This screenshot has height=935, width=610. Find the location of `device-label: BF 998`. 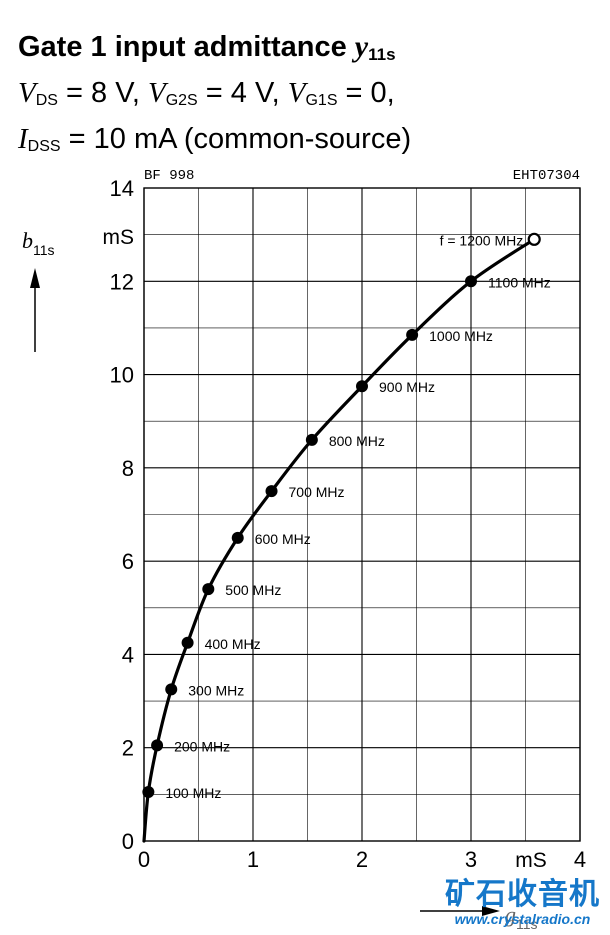

device-label: BF 998 is located at coordinates (169, 176).